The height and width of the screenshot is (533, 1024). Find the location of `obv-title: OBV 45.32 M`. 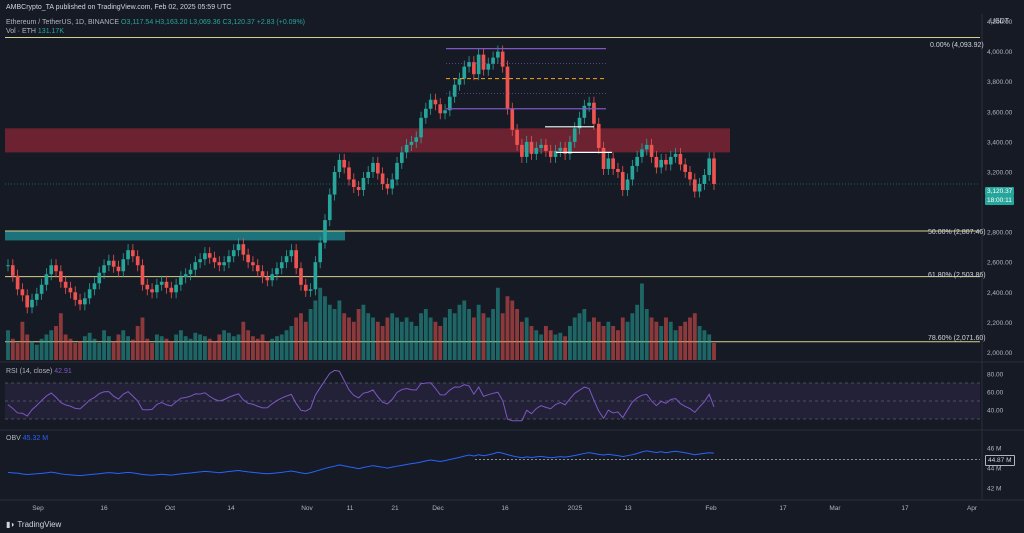

obv-title: OBV 45.32 M is located at coordinates (27, 438).